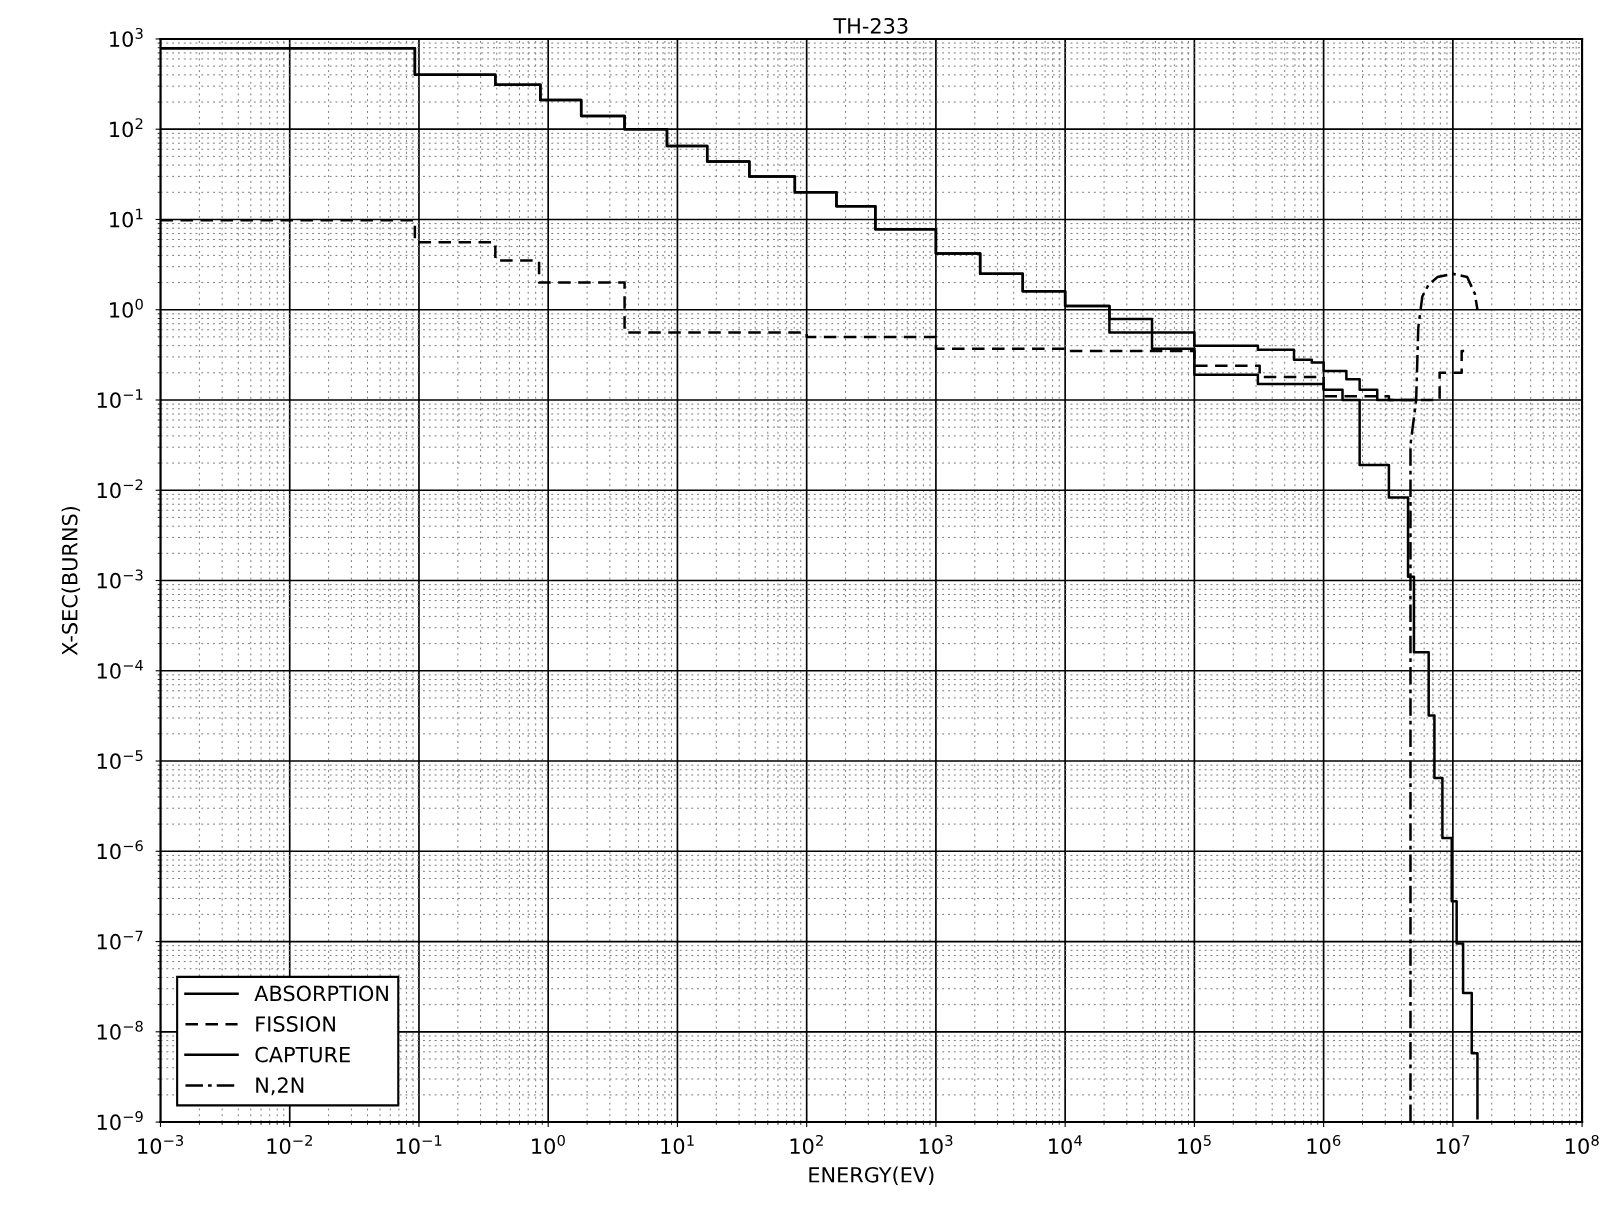 Image resolution: width=1621 pixels, height=1217 pixels. What do you see at coordinates (677, 1145) in the screenshot?
I see `x-tick-label: 10$^{1}$` at bounding box center [677, 1145].